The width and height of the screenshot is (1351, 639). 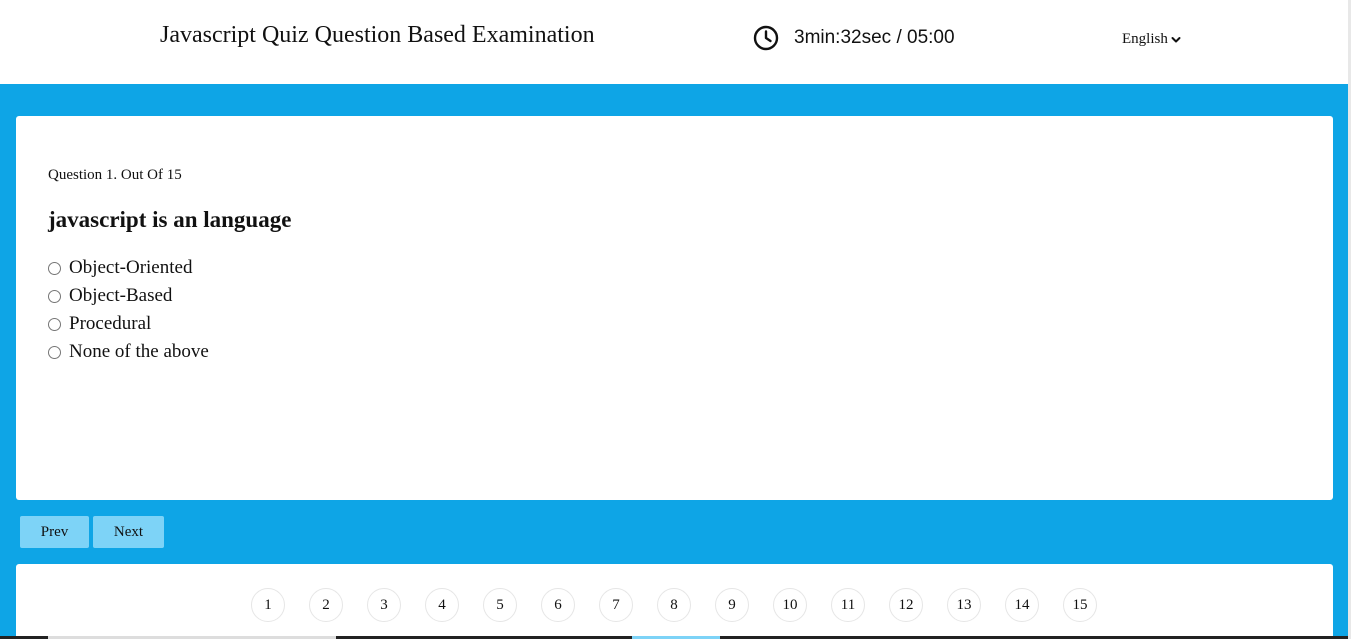 I want to click on page-number: 7, so click(x=616, y=605).